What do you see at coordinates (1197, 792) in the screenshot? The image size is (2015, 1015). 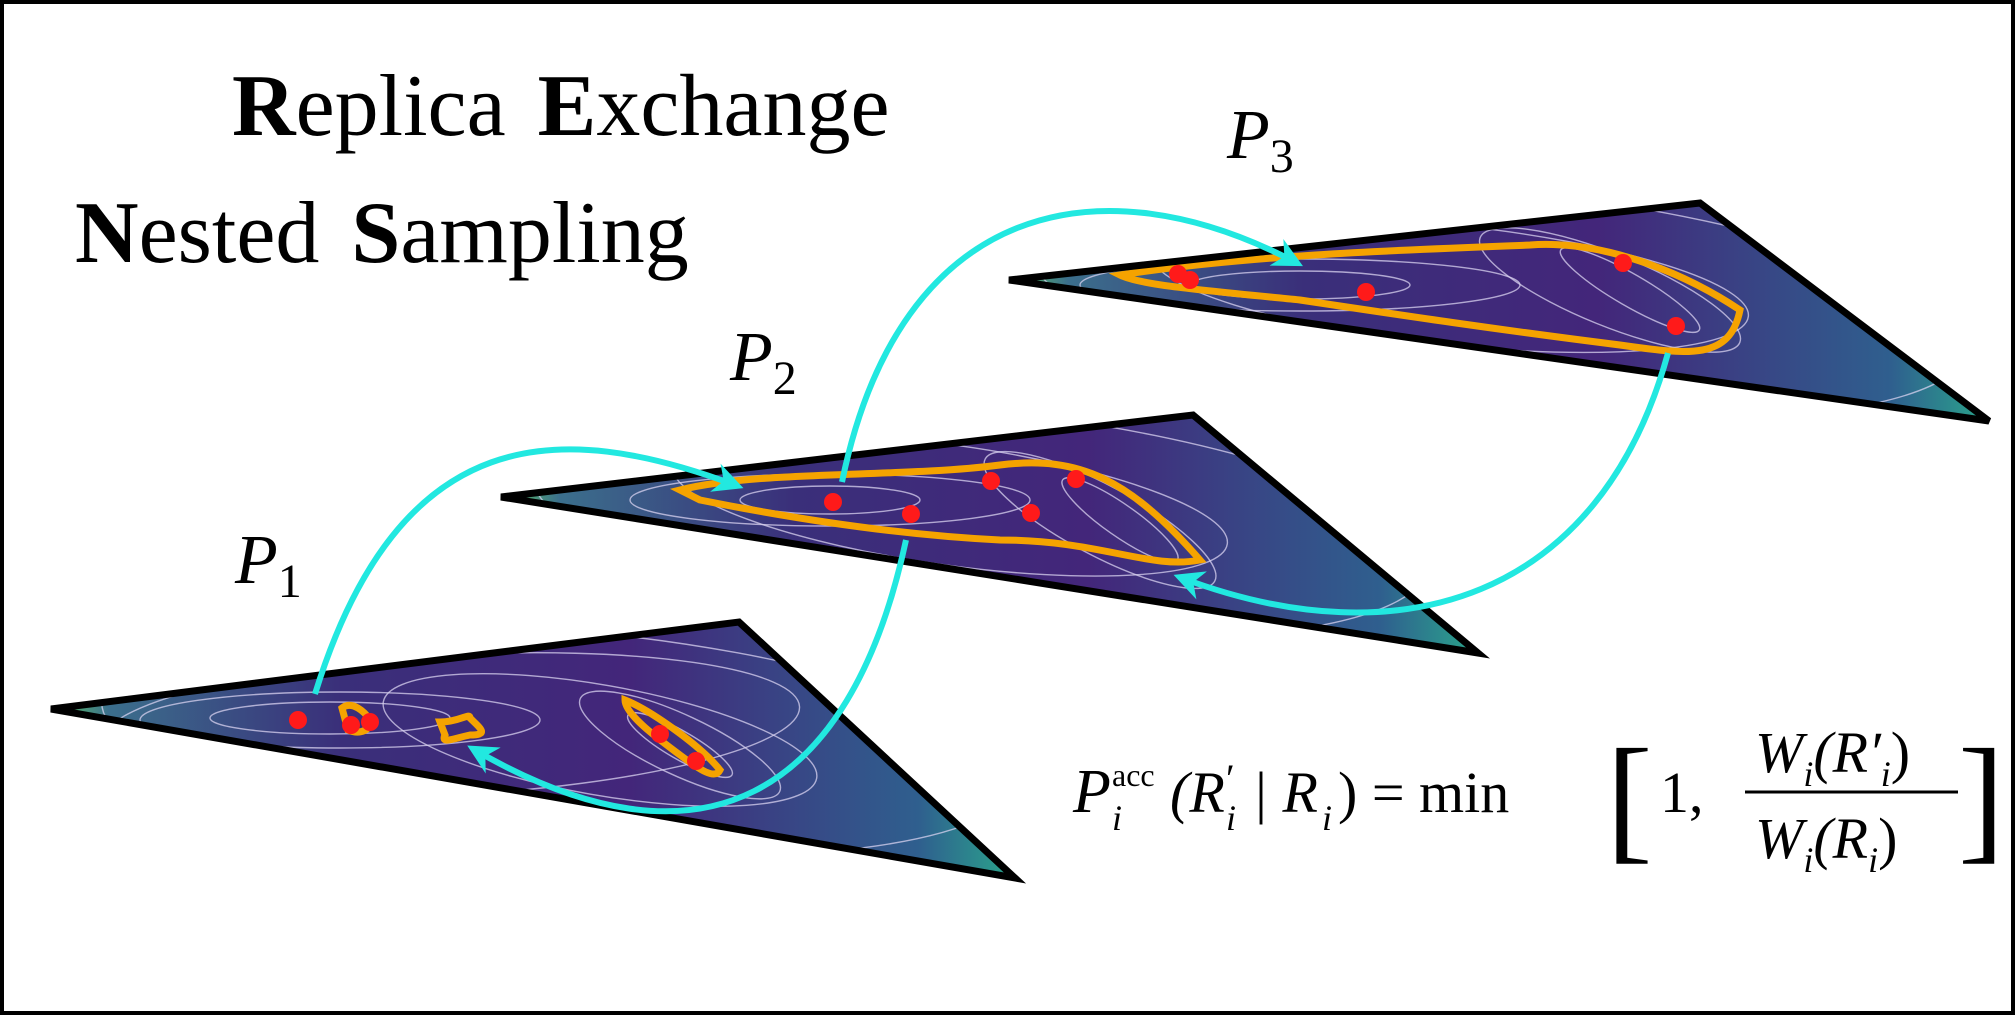 I see `eq-open: (R` at bounding box center [1197, 792].